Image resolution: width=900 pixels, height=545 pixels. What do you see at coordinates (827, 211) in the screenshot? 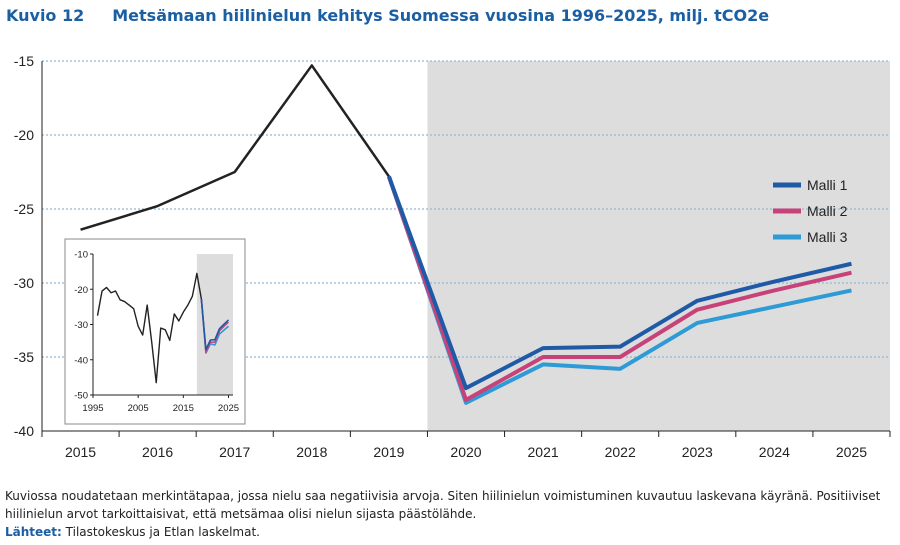
I see `legend-label: Malli 2` at bounding box center [827, 211].